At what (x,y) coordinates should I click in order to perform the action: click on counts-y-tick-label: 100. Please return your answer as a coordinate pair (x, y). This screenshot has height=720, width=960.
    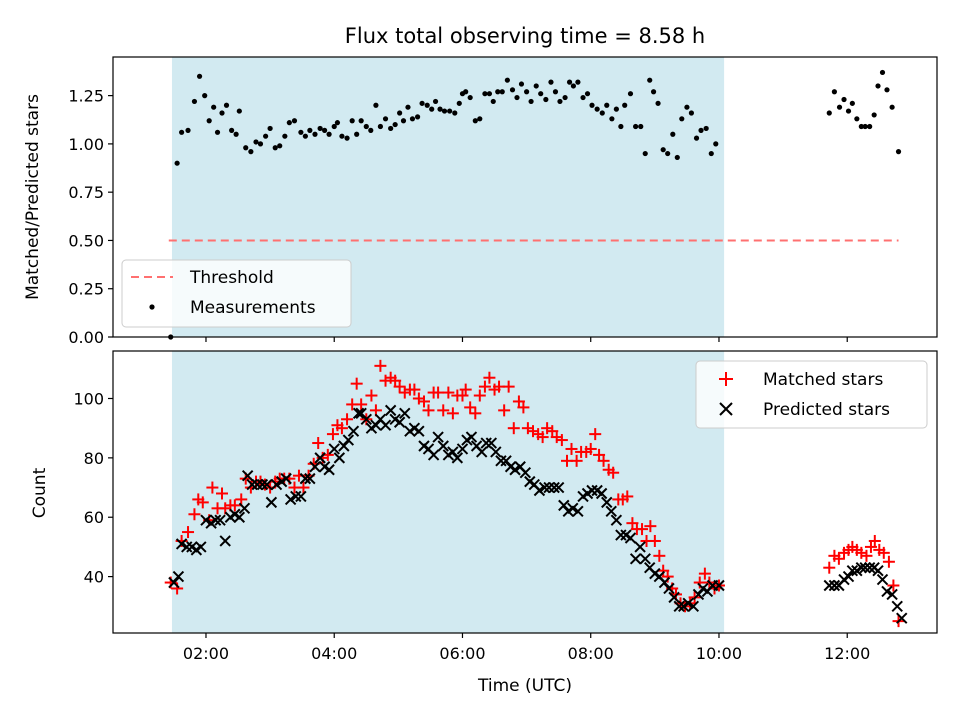
    Looking at the image, I should click on (88, 398).